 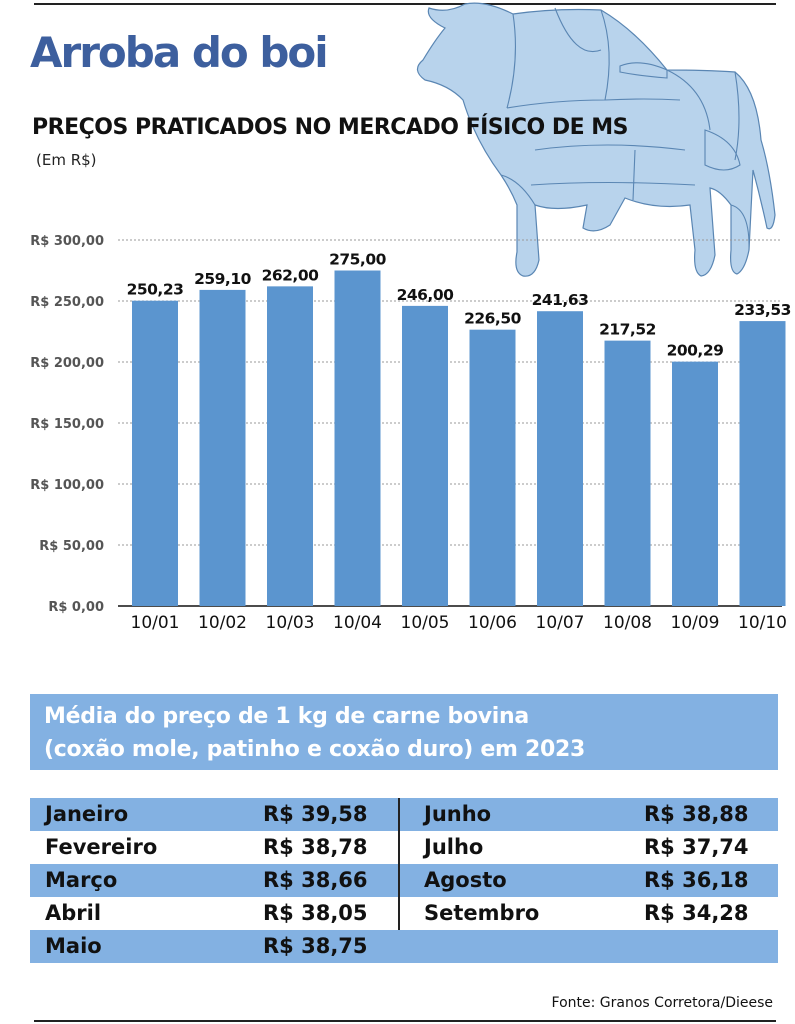 What do you see at coordinates (66, 160) in the screenshot?
I see `unit-note: (Em R$)` at bounding box center [66, 160].